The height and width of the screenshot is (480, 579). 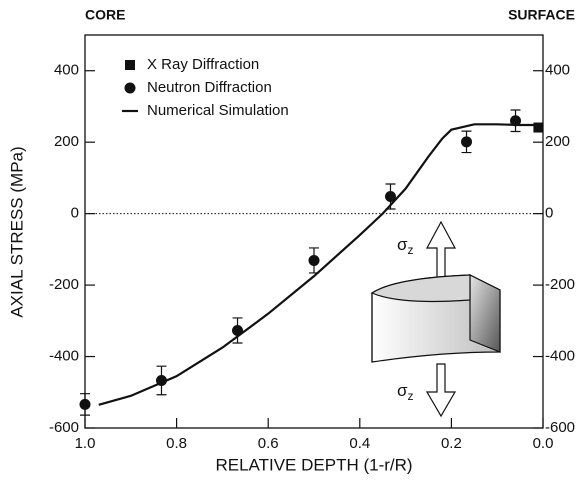 What do you see at coordinates (359, 443) in the screenshot?
I see `x-tick-label: 0.4` at bounding box center [359, 443].